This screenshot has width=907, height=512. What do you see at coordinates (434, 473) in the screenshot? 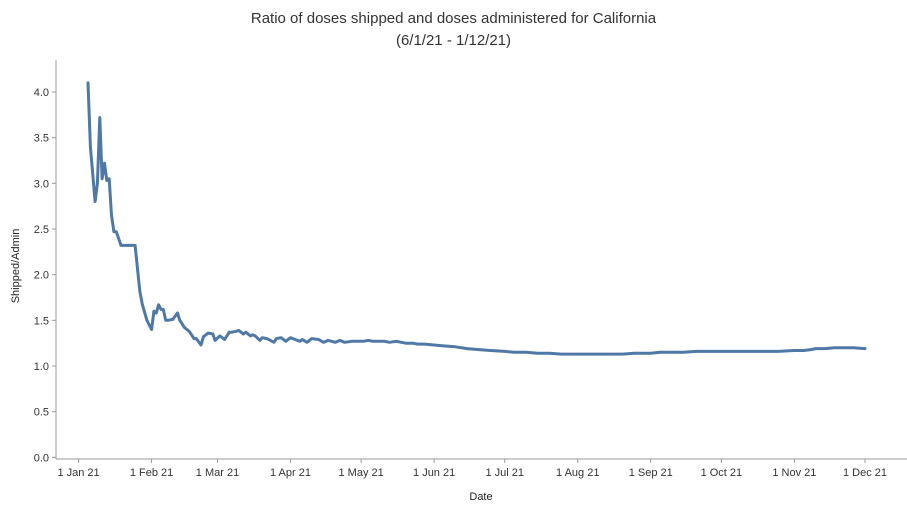
I see `x-tick-label: 1 Jun 21` at bounding box center [434, 473].